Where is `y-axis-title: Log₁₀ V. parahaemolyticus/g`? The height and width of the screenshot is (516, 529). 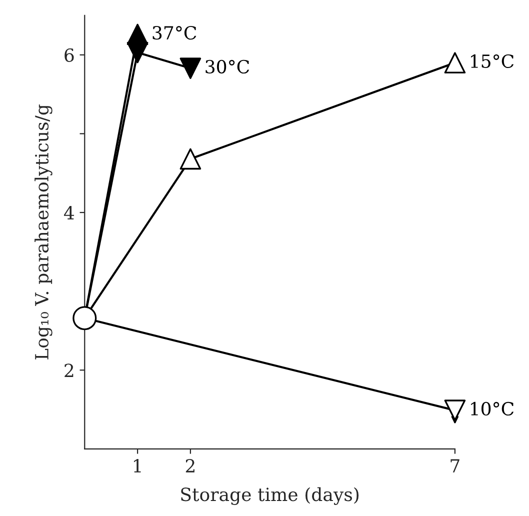
y-axis-title: Log₁₀ V. parahaemolyticus/g is located at coordinates (43, 232).